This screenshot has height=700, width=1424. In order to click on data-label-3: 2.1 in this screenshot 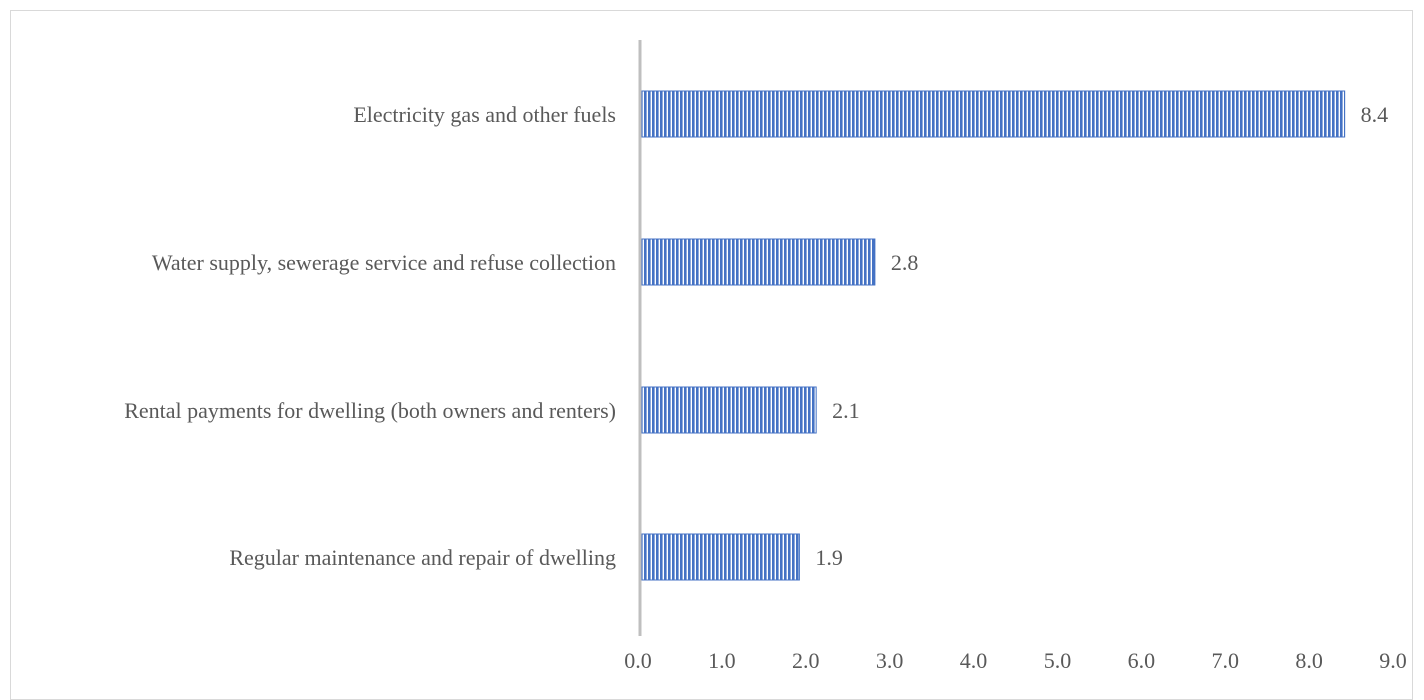, I will do `click(846, 410)`.